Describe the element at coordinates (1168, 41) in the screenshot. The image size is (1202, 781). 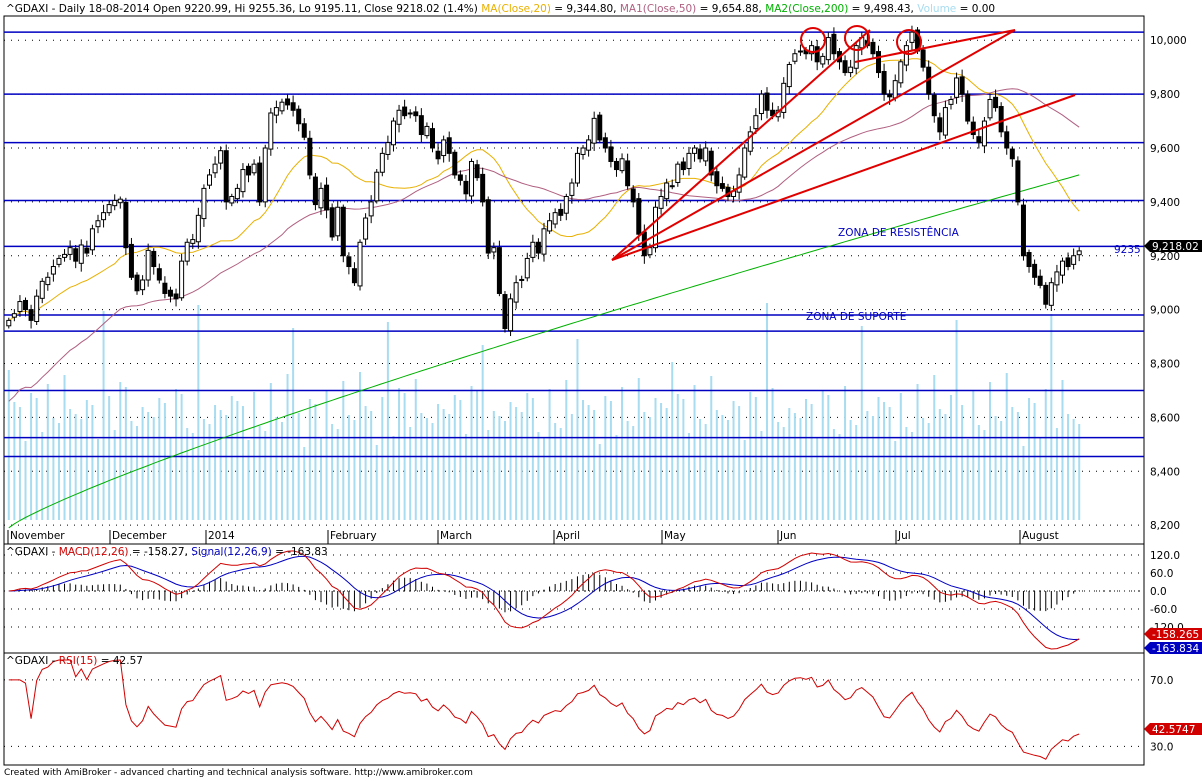
I see `price-tick-label: 10,000` at that location.